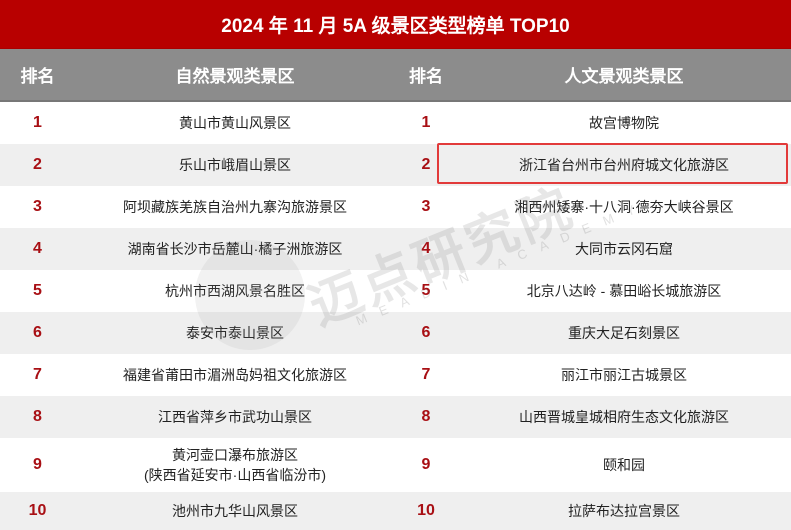 This screenshot has width=791, height=530. Describe the element at coordinates (624, 291) in the screenshot. I see `cultural-scenic-area: 北京八达岭 - 慕田峪长城旅游区` at that location.